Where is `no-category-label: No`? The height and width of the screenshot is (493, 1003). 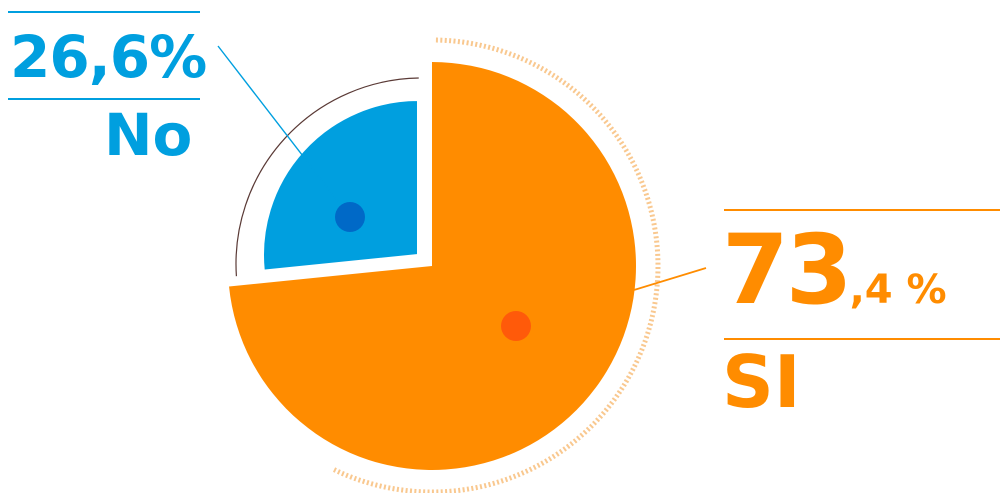
no-category-label: No is located at coordinates (148, 135).